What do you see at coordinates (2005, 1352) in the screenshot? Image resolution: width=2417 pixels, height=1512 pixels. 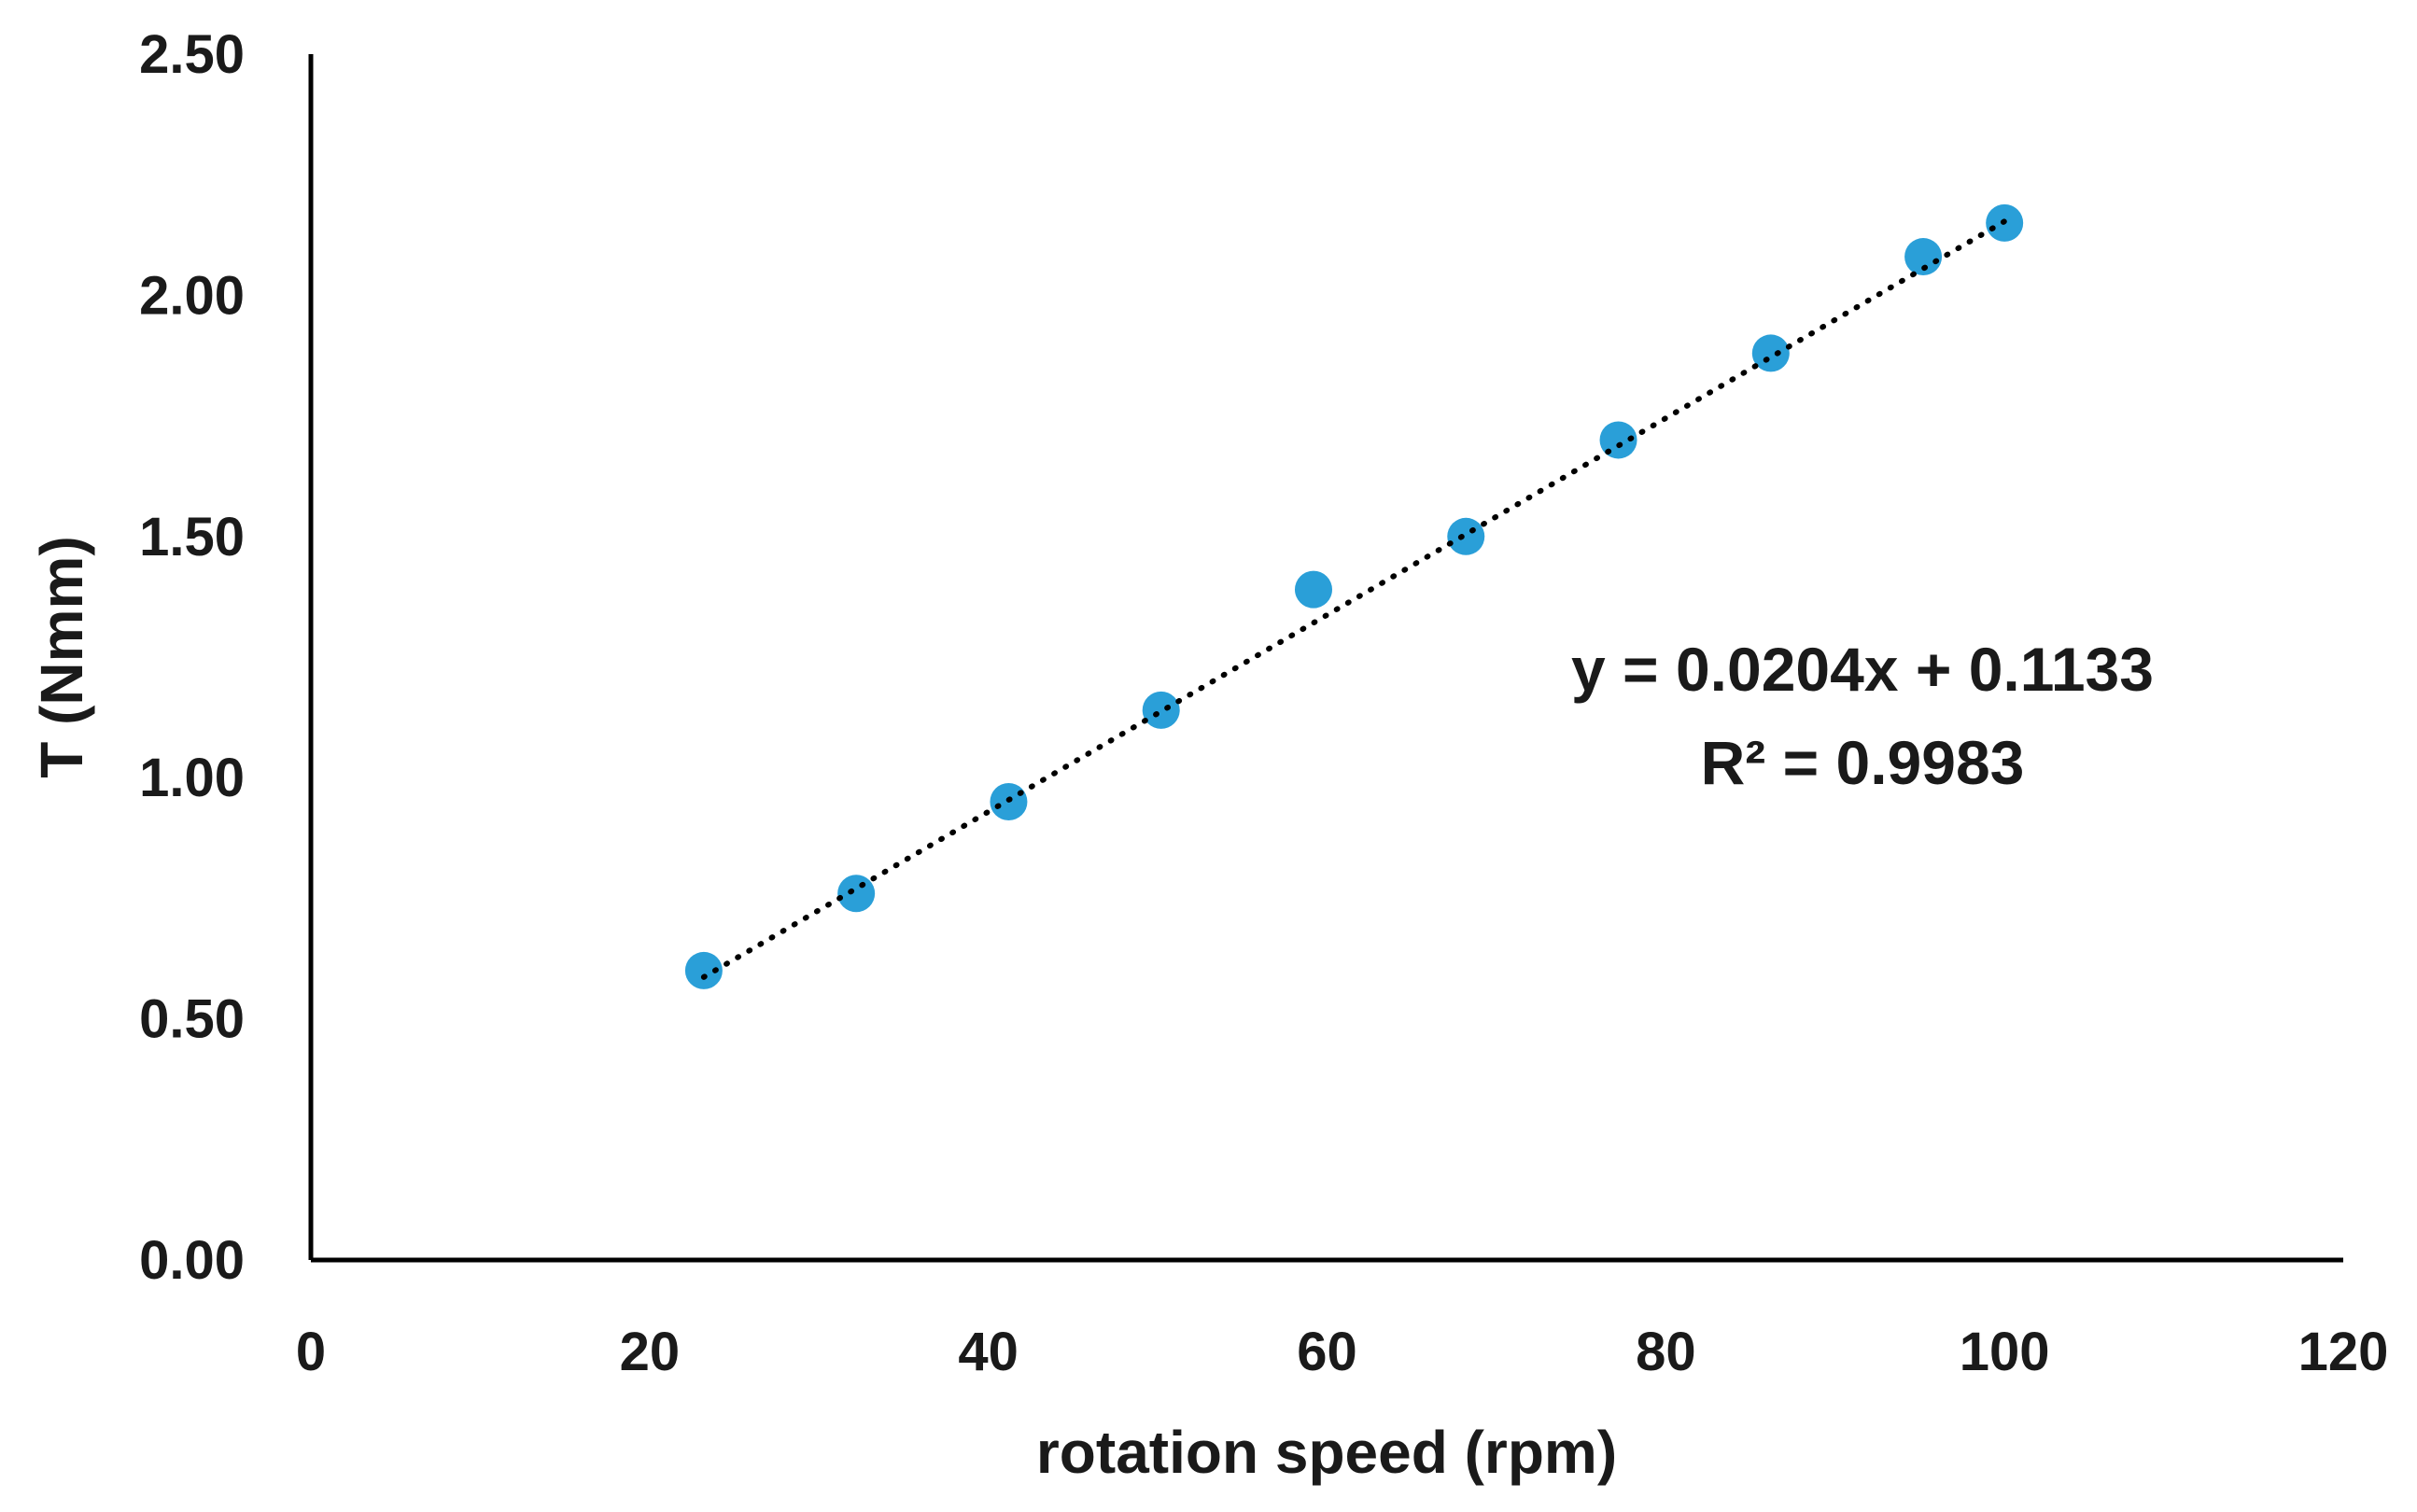 I see `x-tick-label: 100` at bounding box center [2005, 1352].